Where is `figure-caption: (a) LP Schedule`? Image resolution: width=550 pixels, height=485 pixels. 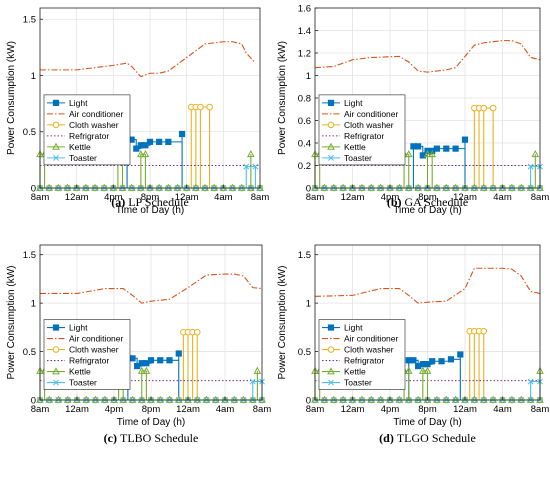 figure-caption: (a) LP Schedule is located at coordinates (150, 202).